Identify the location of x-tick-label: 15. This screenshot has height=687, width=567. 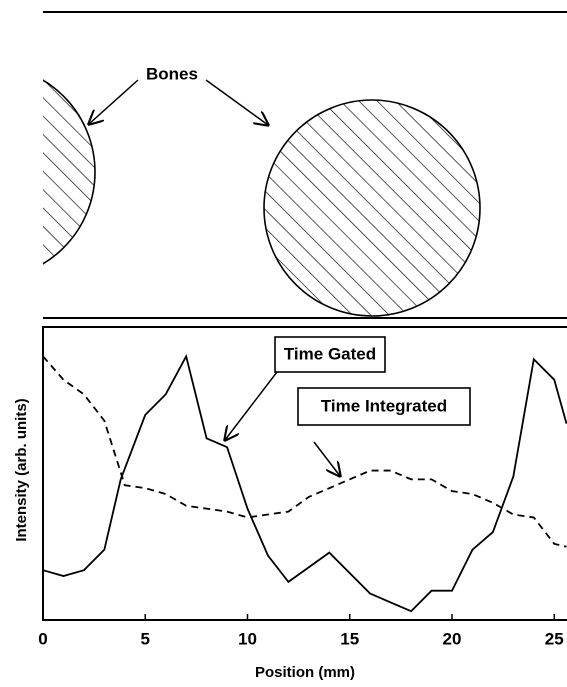
(349, 638).